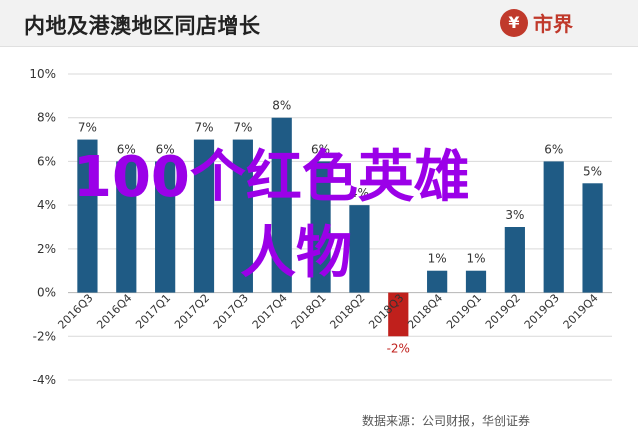 This screenshot has width=638, height=441. What do you see at coordinates (44, 380) in the screenshot?
I see `y-tick-label: -4%` at bounding box center [44, 380].